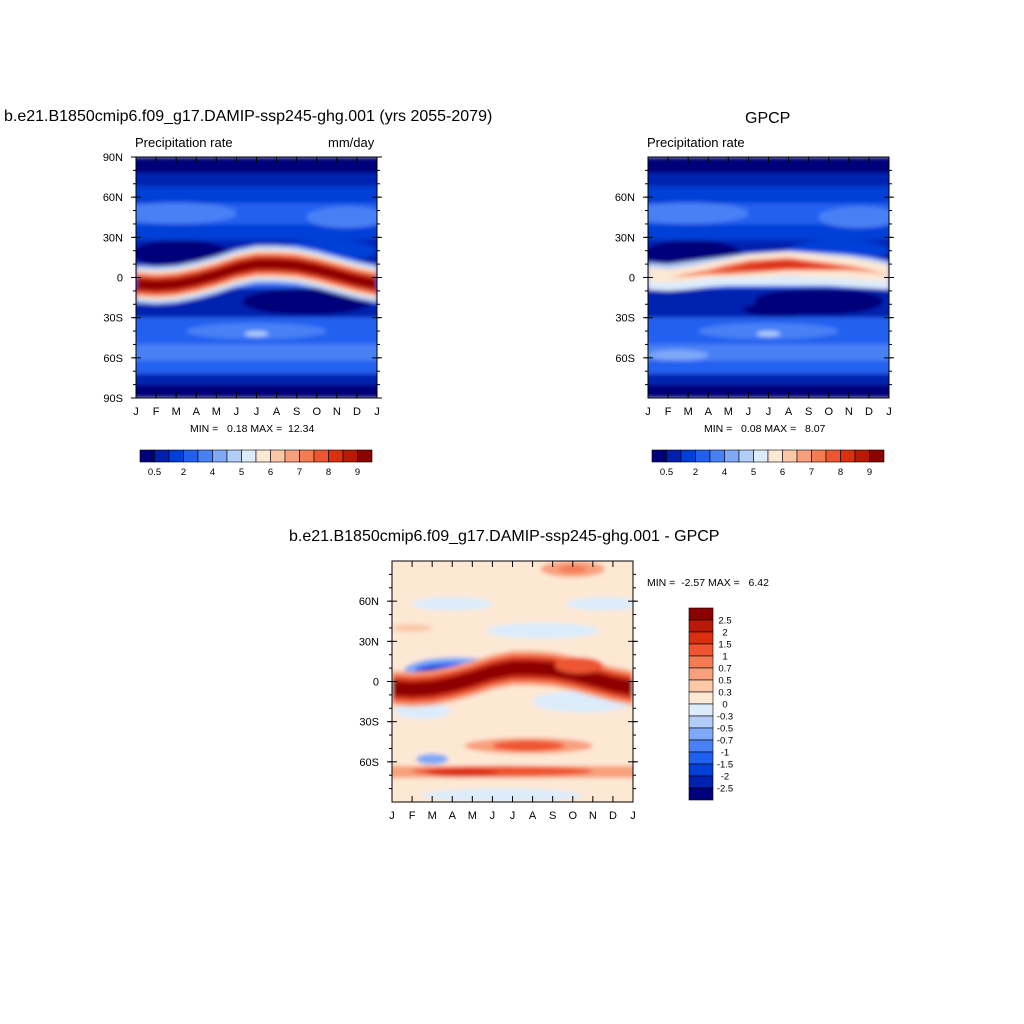 This screenshot has width=1024, height=1024. Describe the element at coordinates (724, 621) in the screenshot. I see `colorbar-label: 2.5` at that location.